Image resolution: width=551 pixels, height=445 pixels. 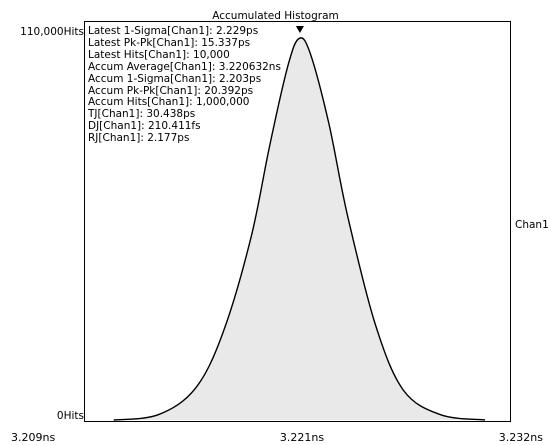 I want to click on x-tick-label-right: 3.232ns, so click(x=520, y=437).